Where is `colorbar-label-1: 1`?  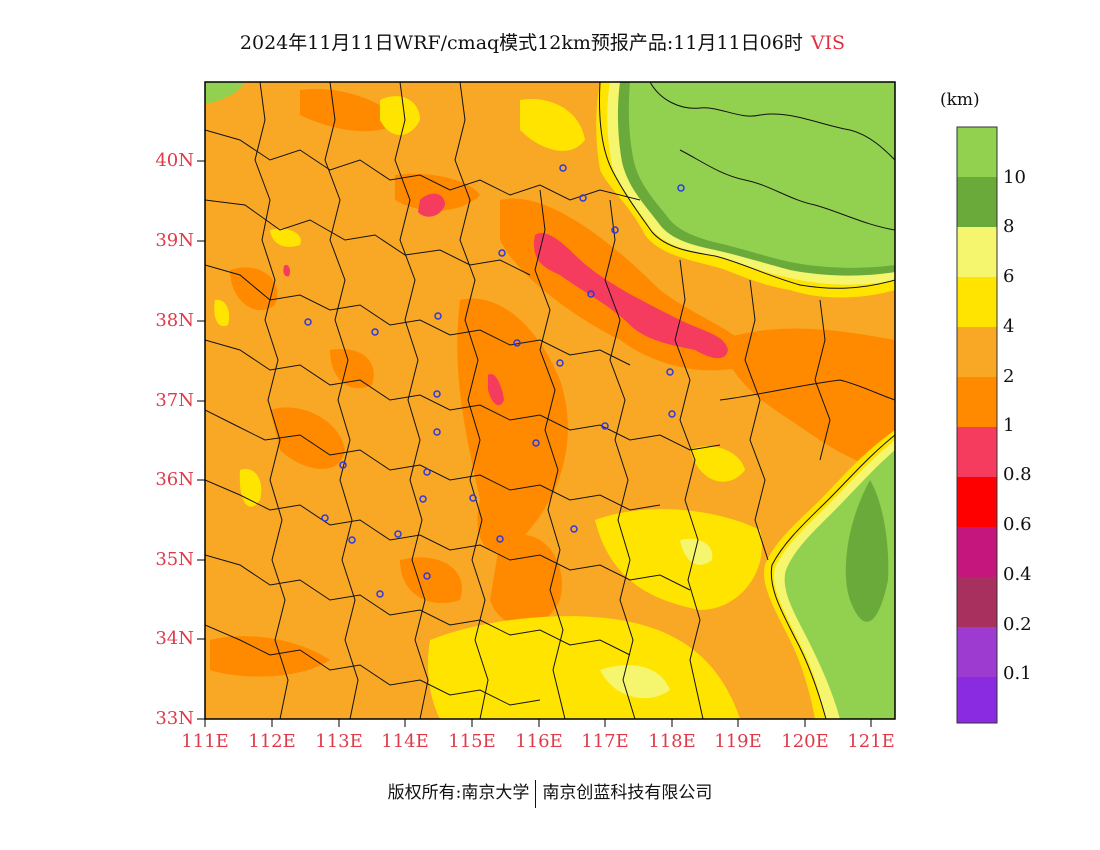 colorbar-label-1: 1 is located at coordinates (1009, 425).